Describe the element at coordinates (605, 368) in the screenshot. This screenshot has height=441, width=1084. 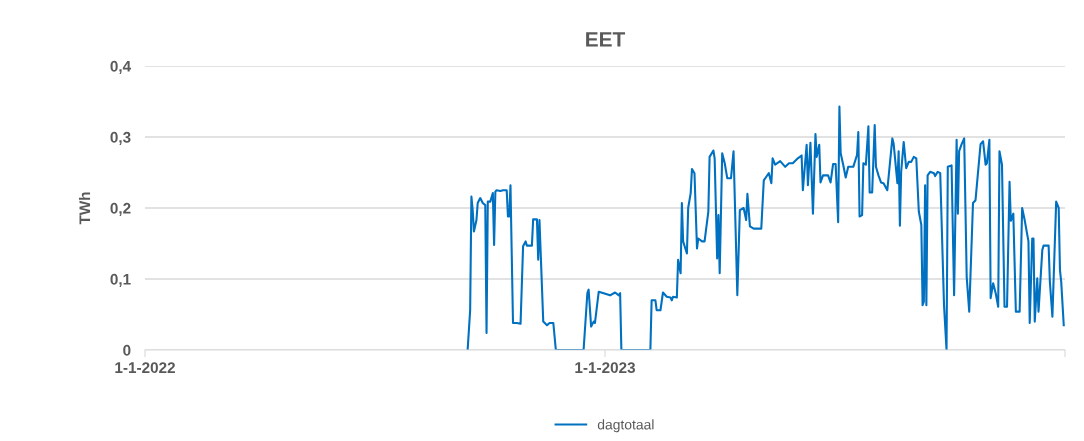
I see `x-tick-label: 1-1-2023` at that location.